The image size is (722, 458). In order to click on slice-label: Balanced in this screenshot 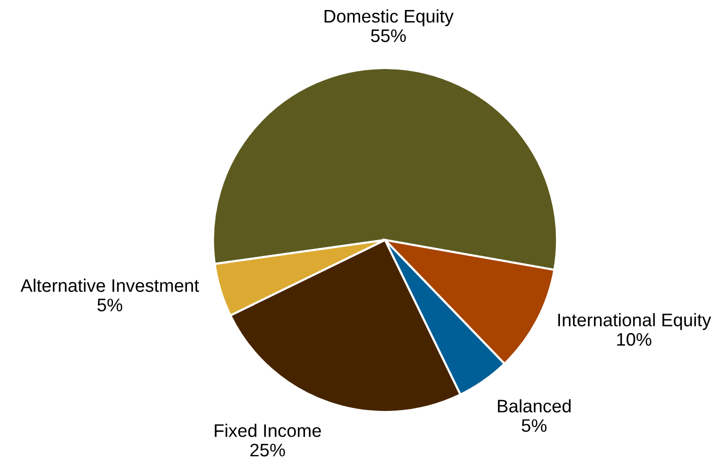, I will do `click(534, 405)`.